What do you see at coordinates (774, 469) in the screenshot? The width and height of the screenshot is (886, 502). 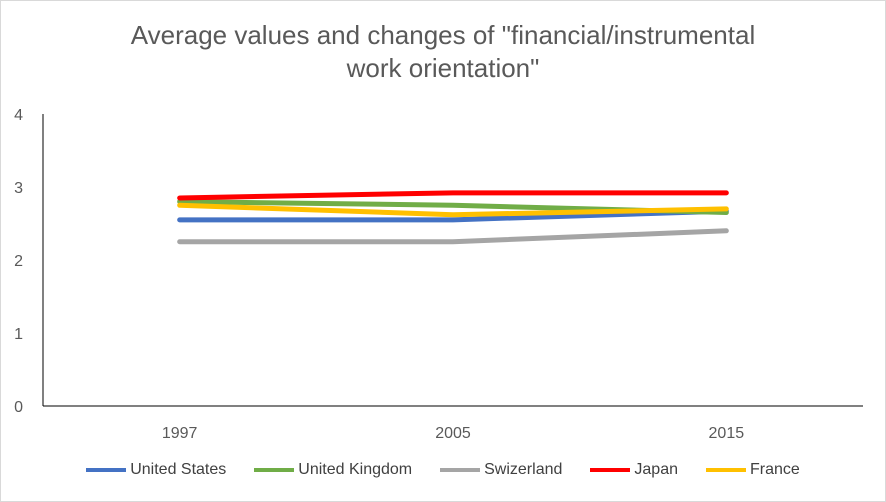 I see `legend-label: France` at bounding box center [774, 469].